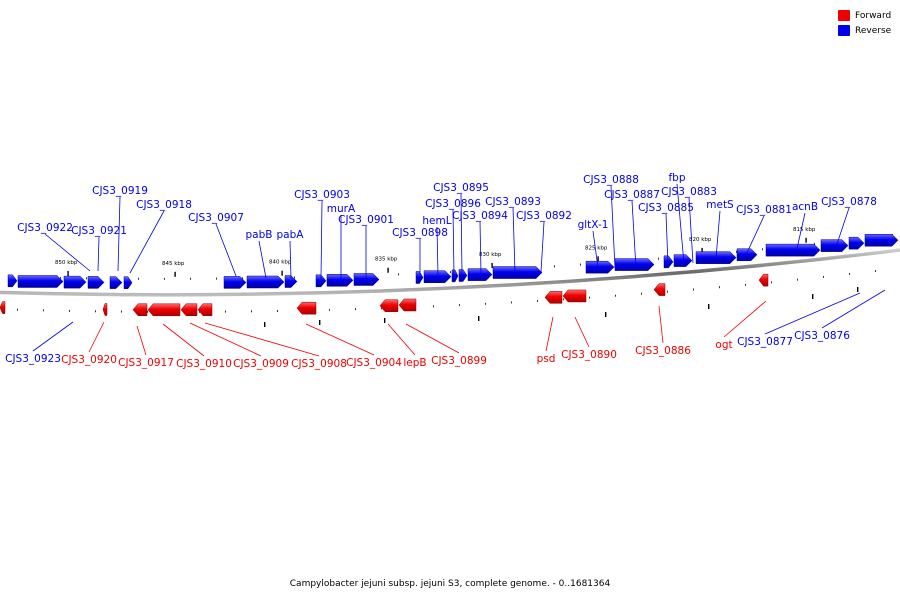  I want to click on gene-label-cjs3-0893: CJS3_0893, so click(513, 202).